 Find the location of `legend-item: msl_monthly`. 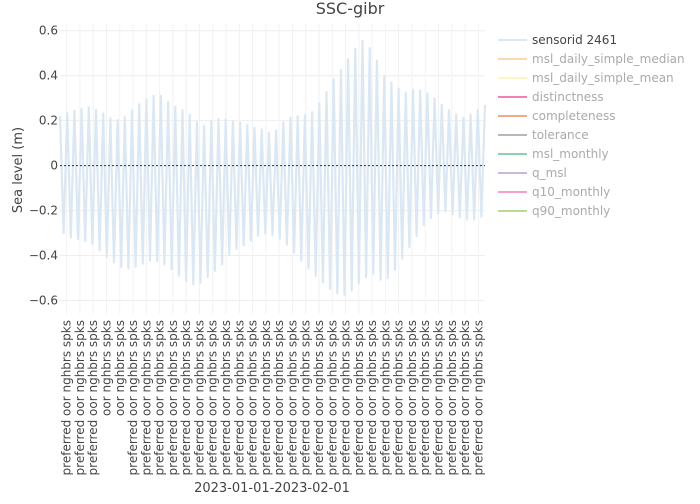

legend-item: msl_monthly is located at coordinates (570, 154).